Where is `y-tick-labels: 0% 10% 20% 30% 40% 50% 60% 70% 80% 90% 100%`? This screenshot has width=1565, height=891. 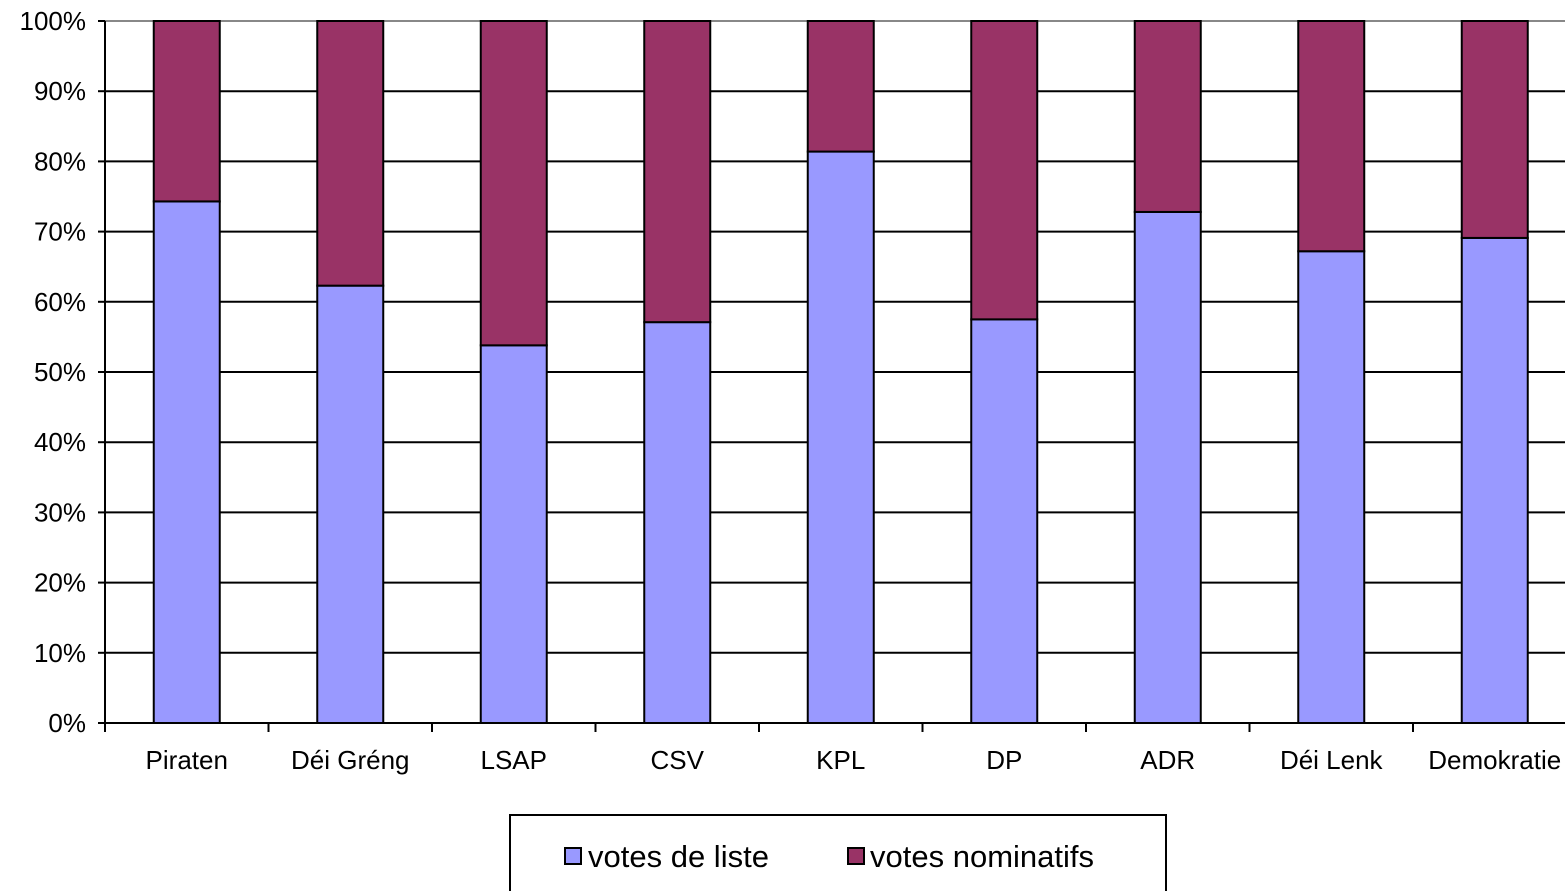 y-tick-labels: 0% 10% 20% 30% 40% 50% 60% 70% 80% 90% 100% is located at coordinates (53, 372).